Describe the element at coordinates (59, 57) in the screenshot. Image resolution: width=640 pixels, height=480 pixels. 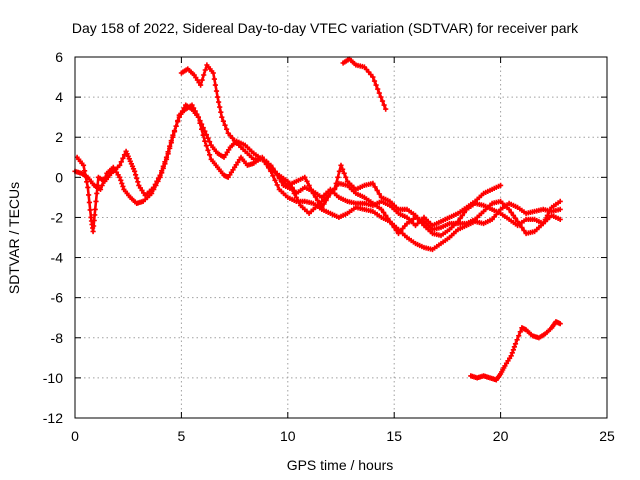
I see `y-tick-label: 6` at that location.